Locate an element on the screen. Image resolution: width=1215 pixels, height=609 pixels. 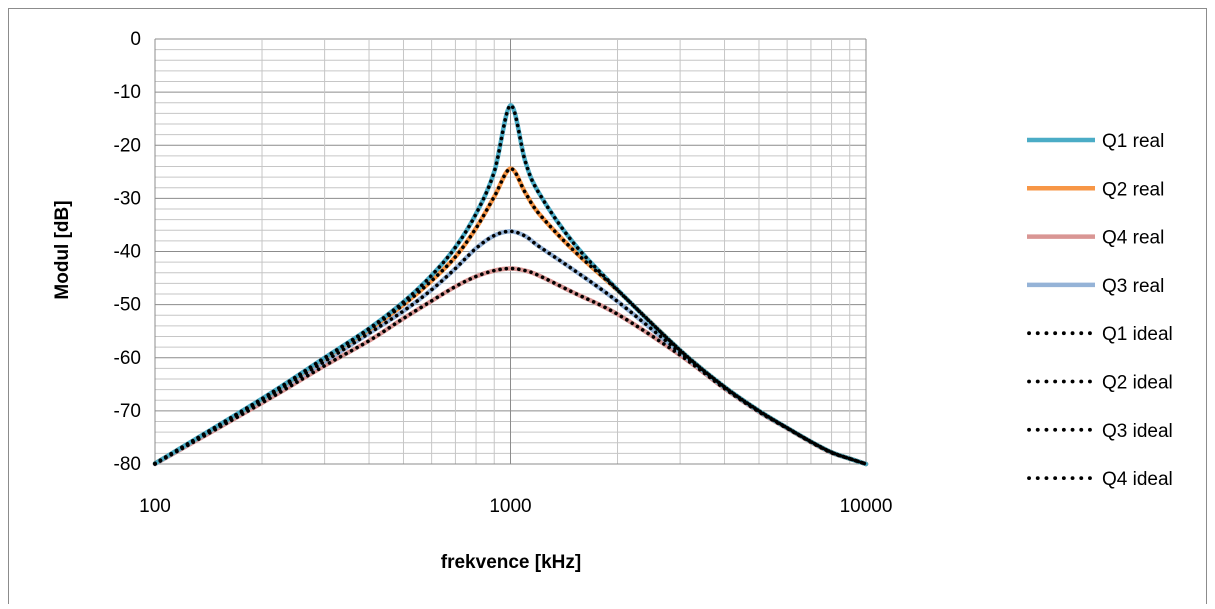
y-tick-label: -80 is located at coordinates (127, 464).